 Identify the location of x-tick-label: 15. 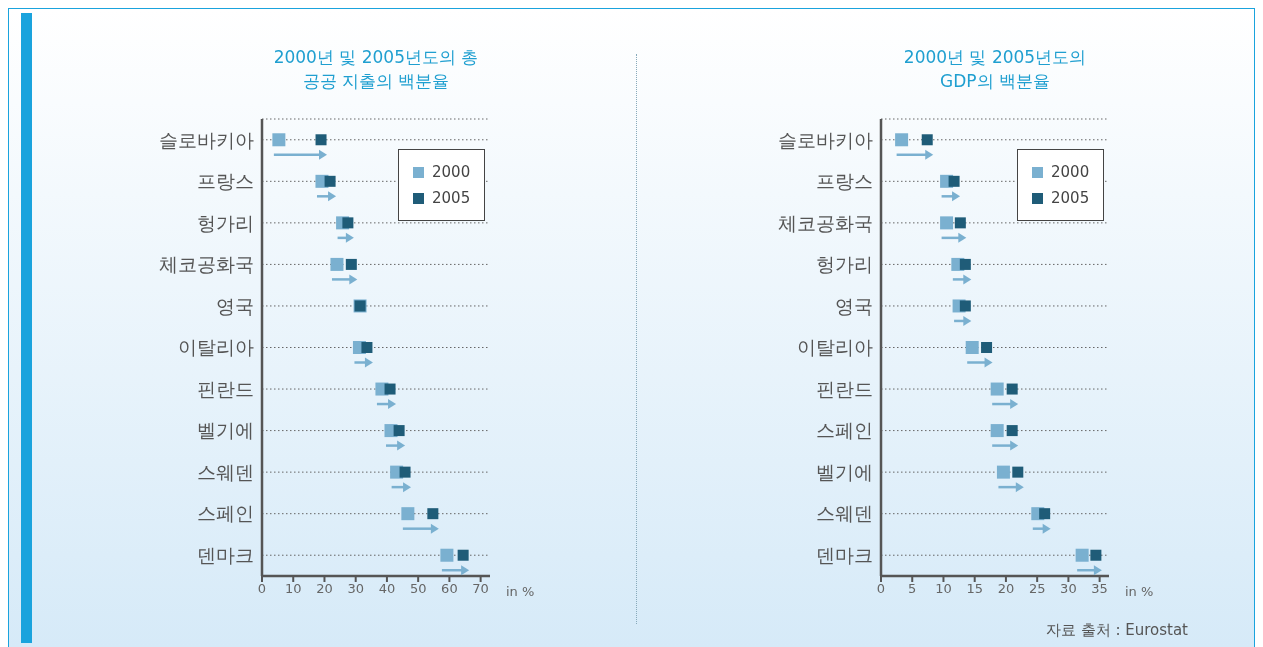
(974, 589).